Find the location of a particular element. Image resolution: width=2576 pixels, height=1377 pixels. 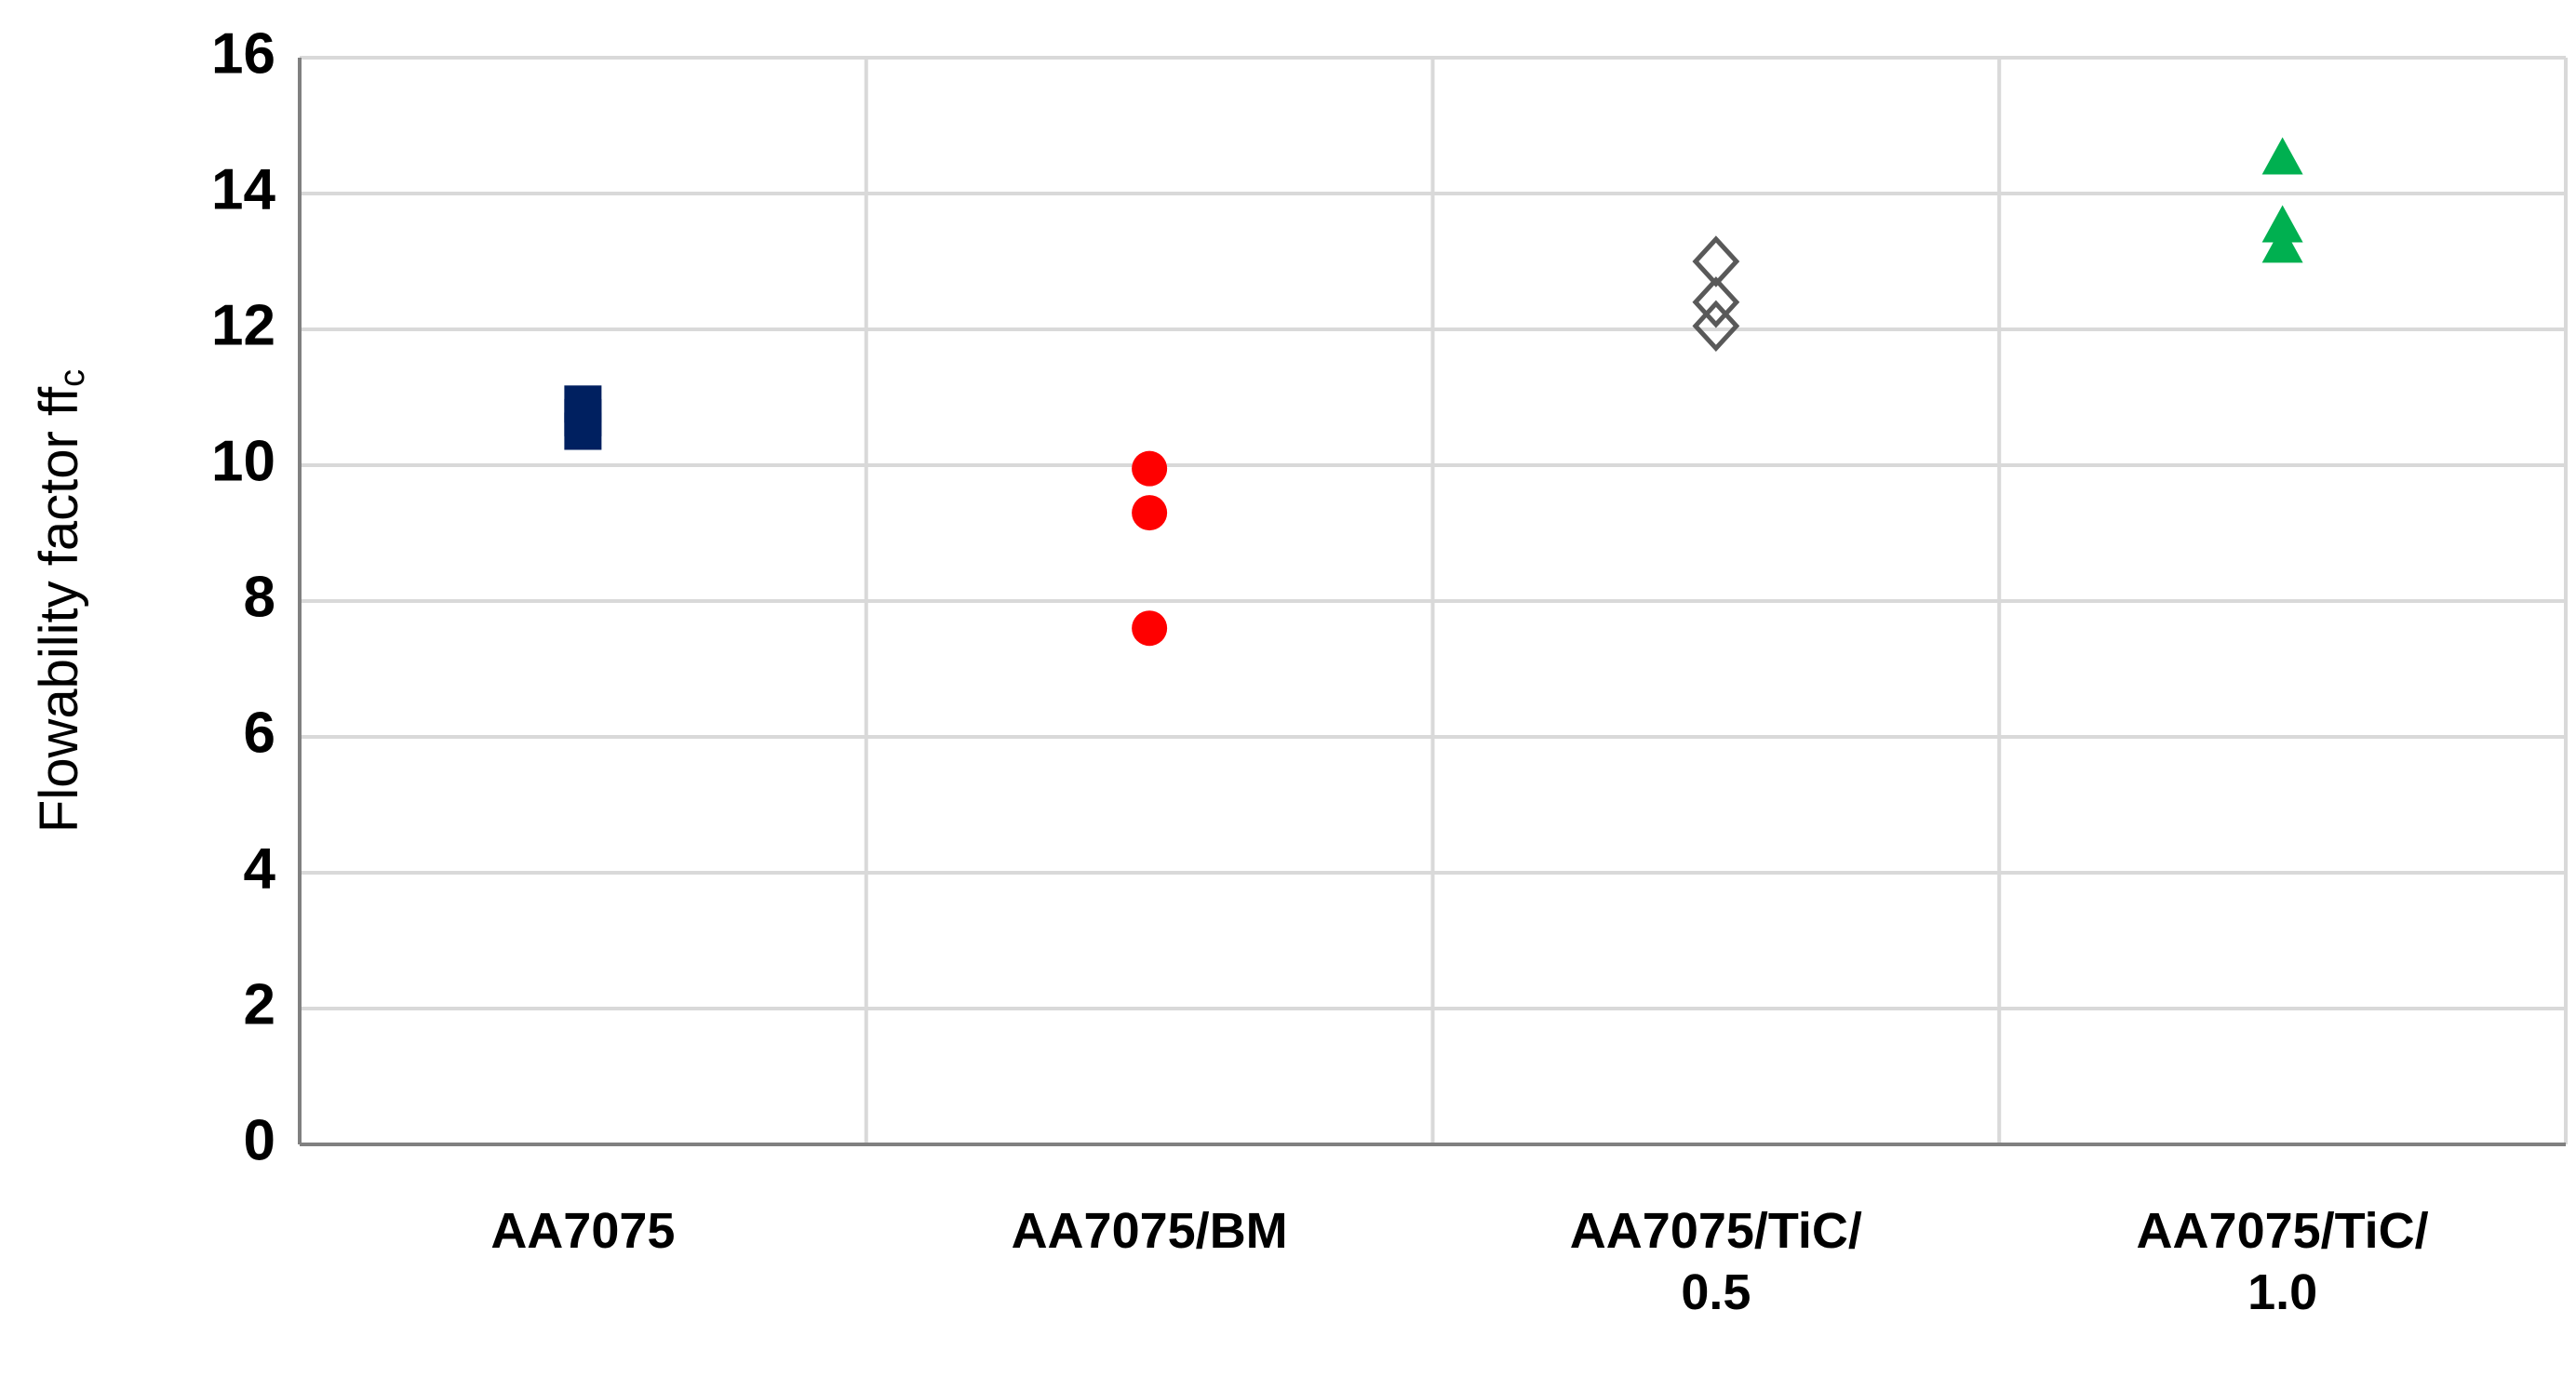

y-tick-label: 6 is located at coordinates (259, 733).